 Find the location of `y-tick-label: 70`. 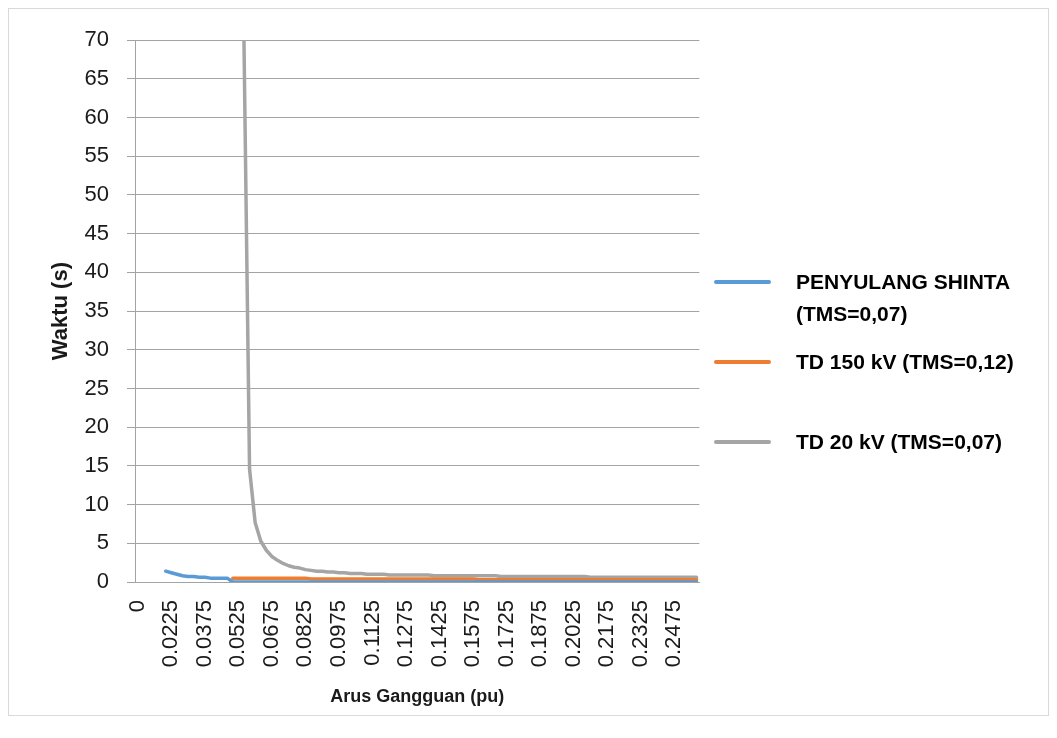

y-tick-label: 70 is located at coordinates (96, 39).